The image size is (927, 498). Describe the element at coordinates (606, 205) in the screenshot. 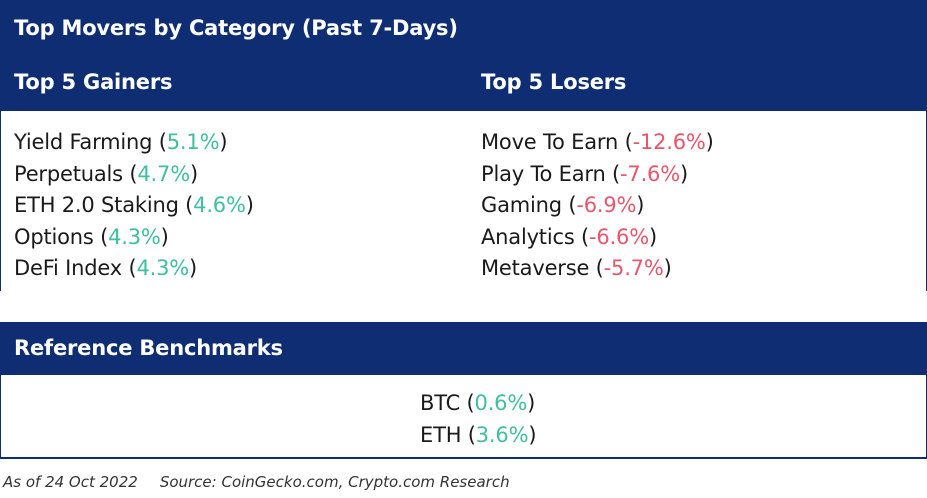

I see `category-change: -6.9%` at that location.